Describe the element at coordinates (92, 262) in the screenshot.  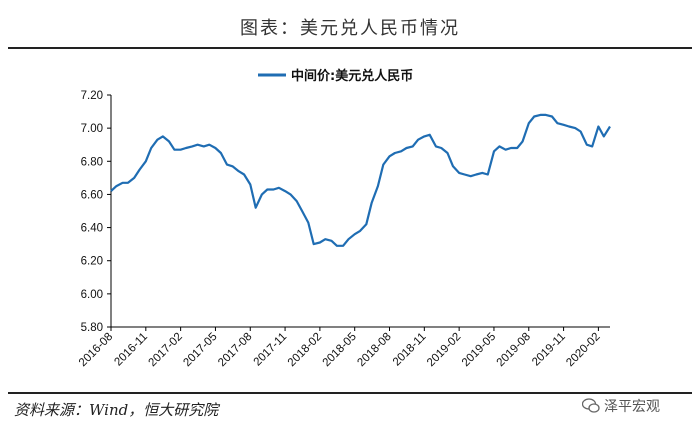
I see `y-tick-label: 6.20` at that location.